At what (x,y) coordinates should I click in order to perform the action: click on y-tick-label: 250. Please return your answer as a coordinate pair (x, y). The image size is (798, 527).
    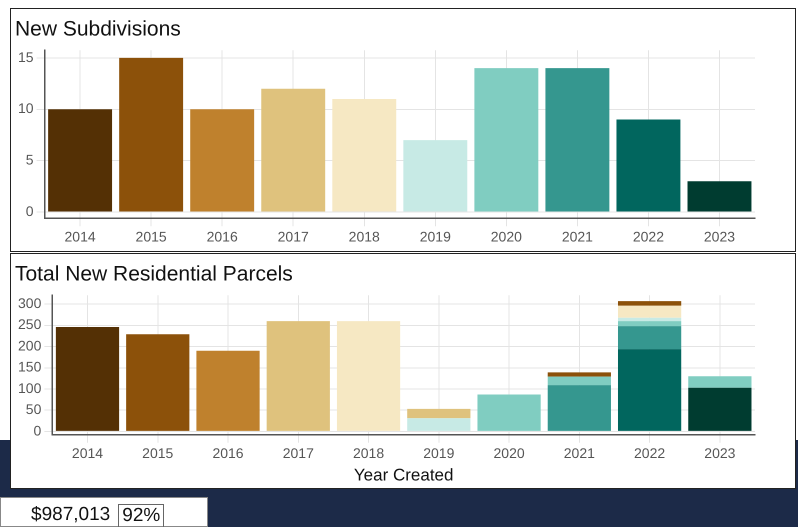
    Looking at the image, I should click on (30, 324).